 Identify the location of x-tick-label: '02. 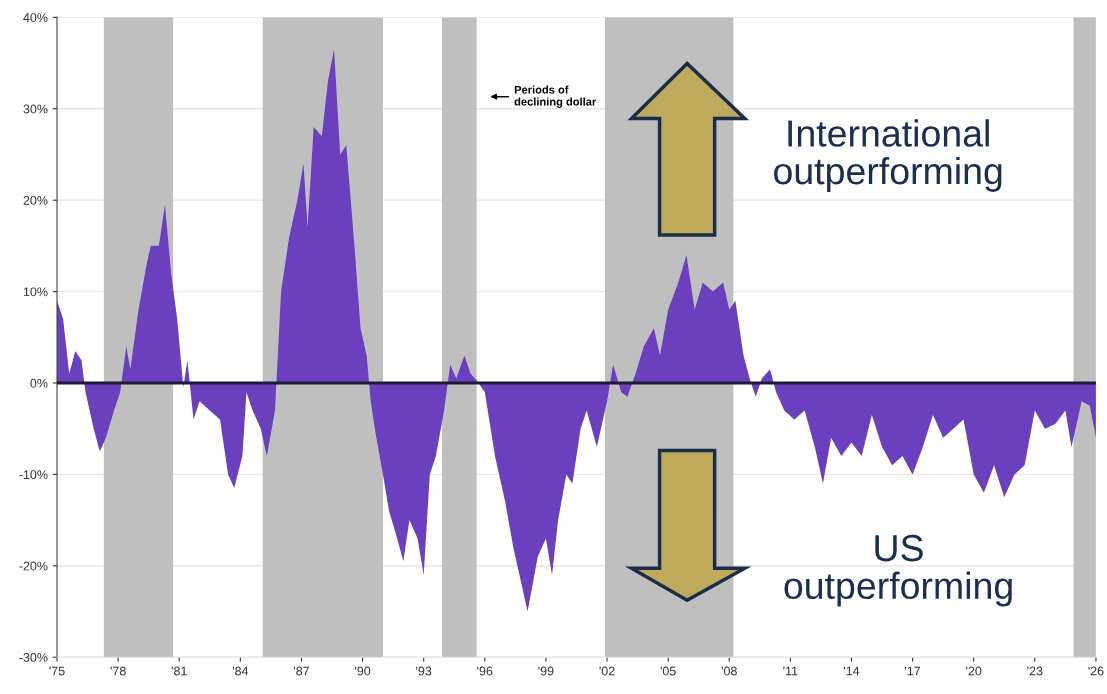
(607, 671).